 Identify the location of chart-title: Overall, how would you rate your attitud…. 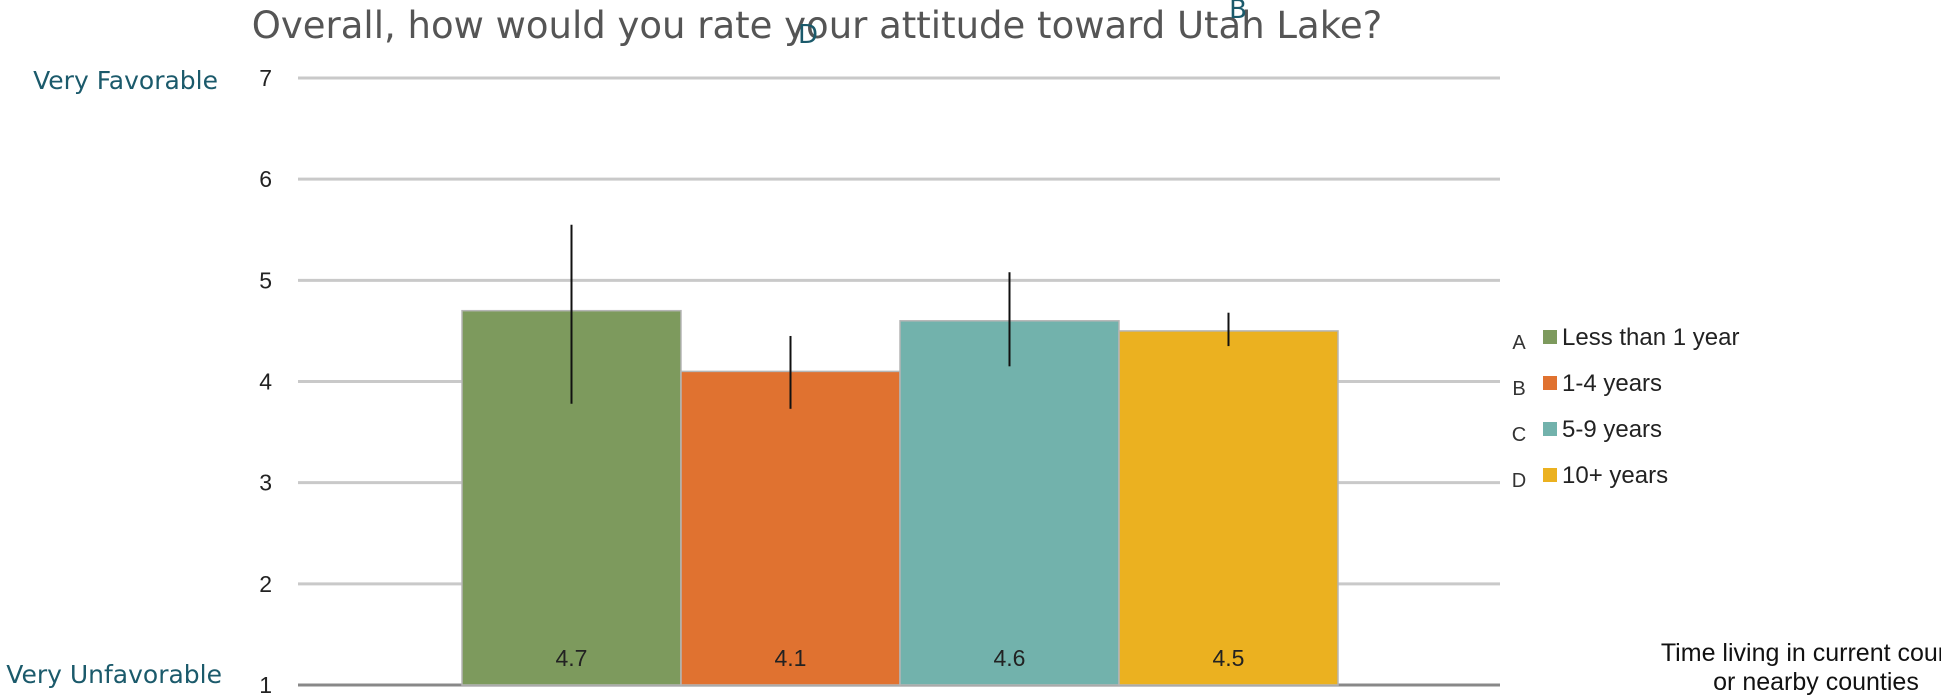
(817, 25).